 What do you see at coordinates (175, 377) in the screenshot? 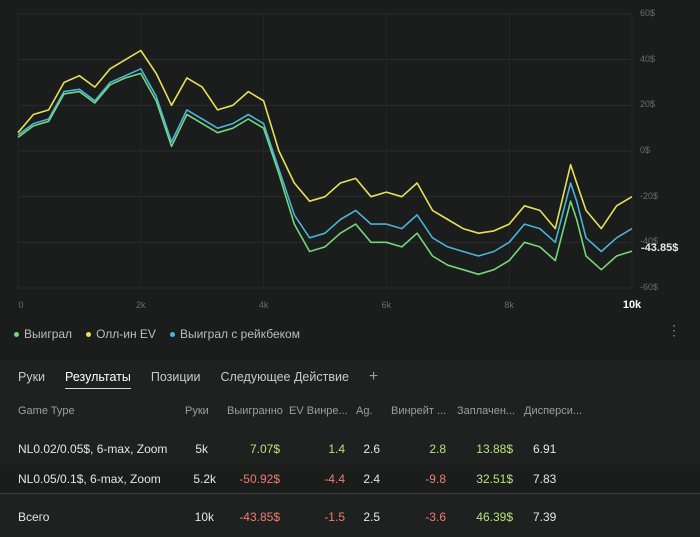
I see `tab-positions: Позиции` at bounding box center [175, 377].